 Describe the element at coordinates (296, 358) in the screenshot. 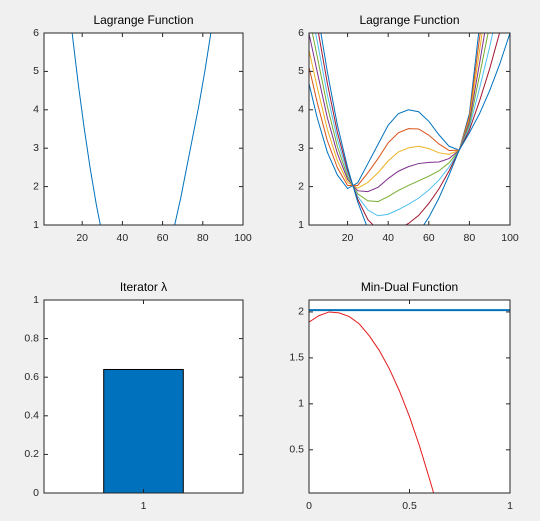

I see `y-tick-label: 1.5` at that location.